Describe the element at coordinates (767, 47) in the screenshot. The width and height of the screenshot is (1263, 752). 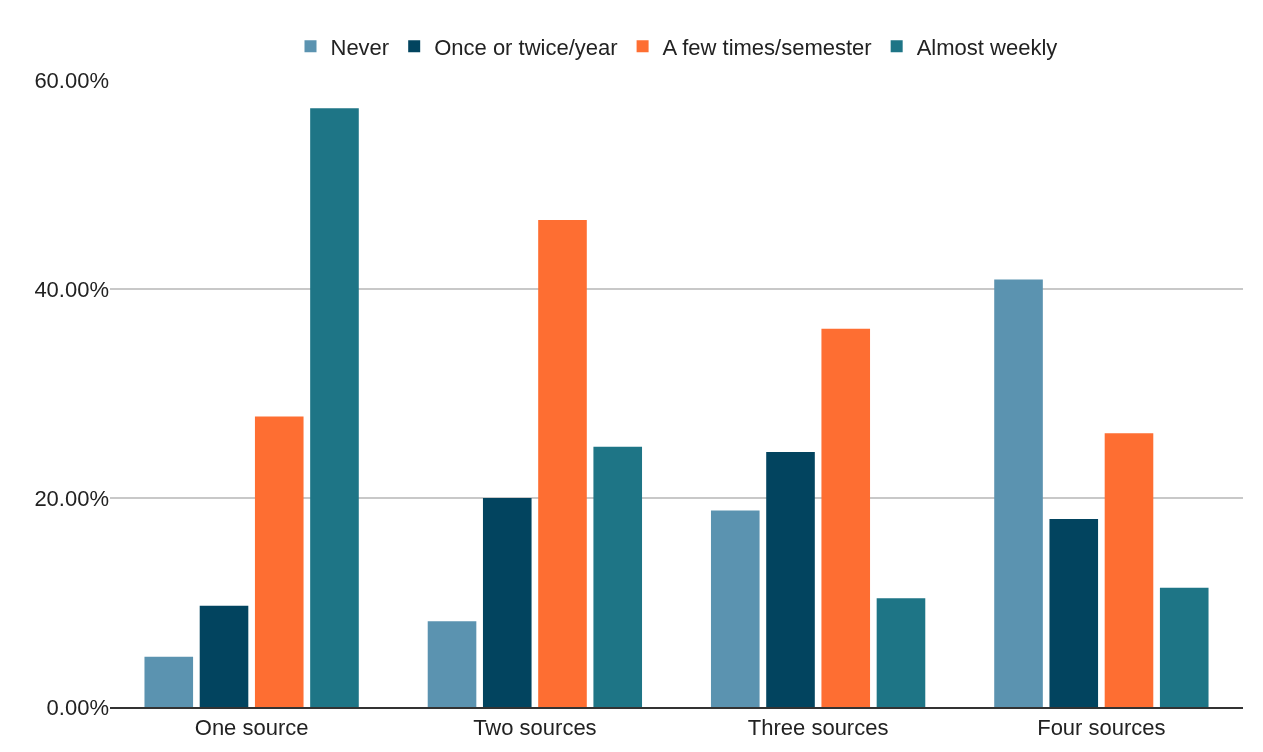
I see `legend-label: A few times/semester` at that location.